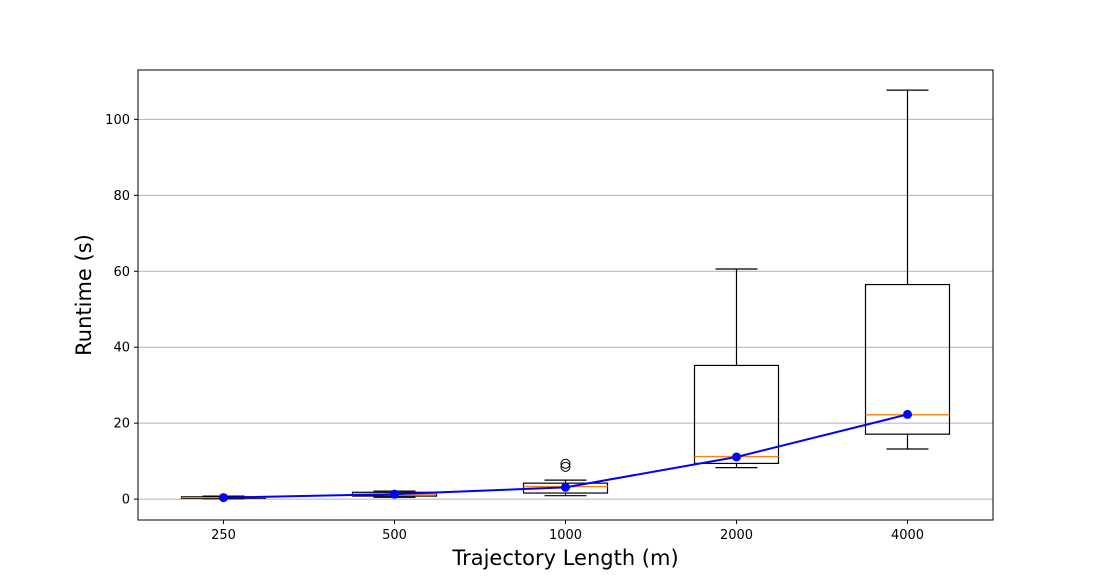 The width and height of the screenshot is (1103, 584). What do you see at coordinates (121, 196) in the screenshot?
I see `y-tick-label: 80` at bounding box center [121, 196].